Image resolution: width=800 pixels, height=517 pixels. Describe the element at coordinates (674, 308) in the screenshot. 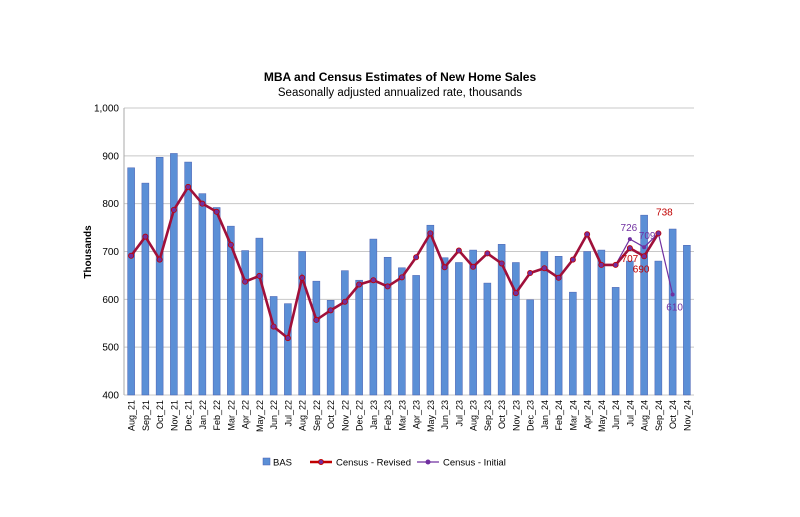

I see `data-label: 610` at that location.